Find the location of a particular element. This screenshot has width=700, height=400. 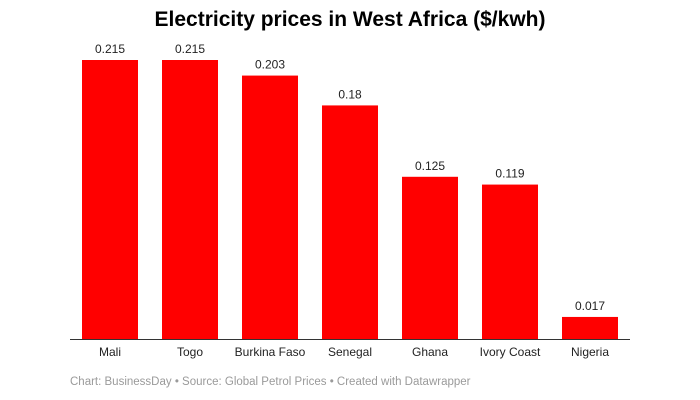

bar-senegal is located at coordinates (350, 222).